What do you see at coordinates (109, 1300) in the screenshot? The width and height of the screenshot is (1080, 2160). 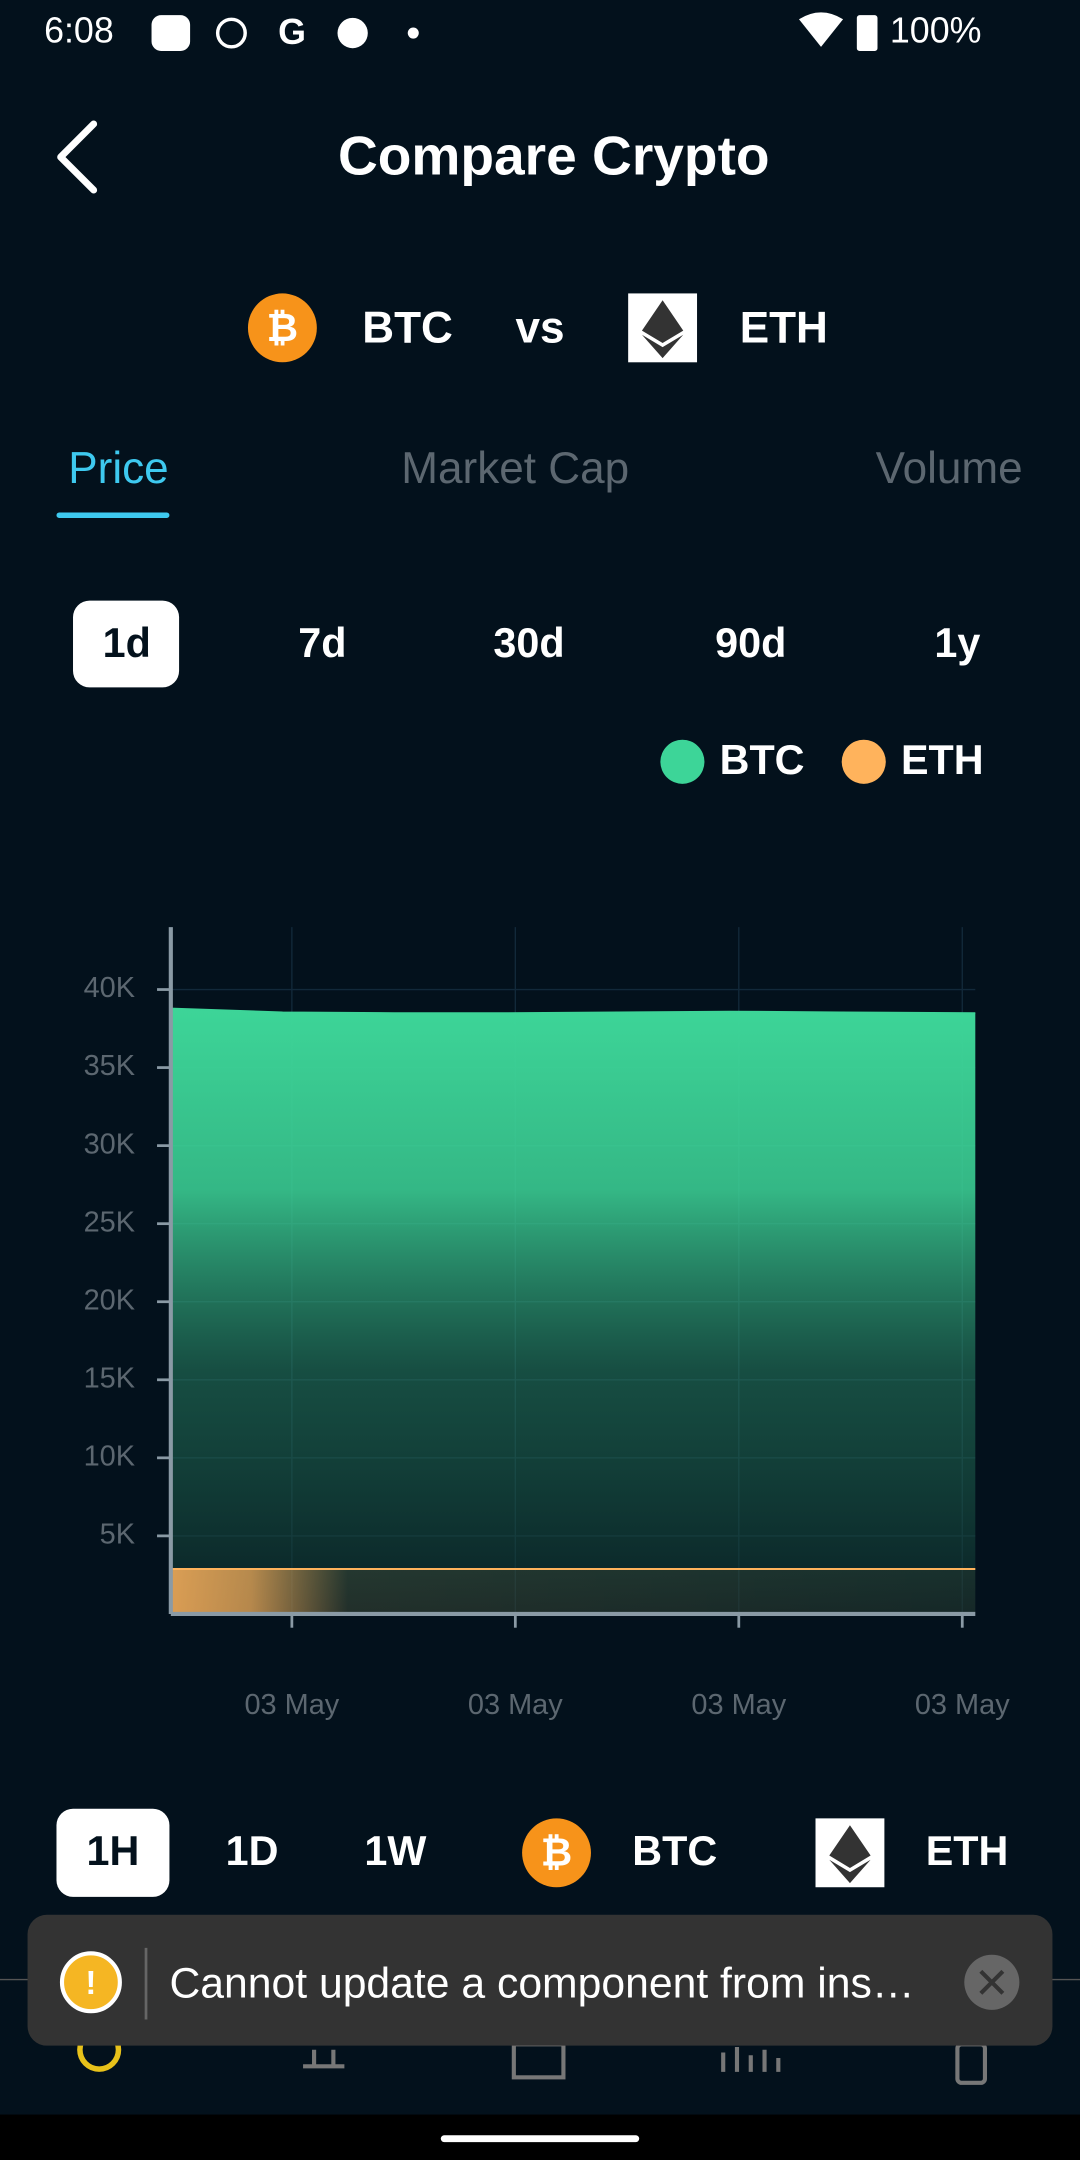 I see `y-tick-label: 20K` at bounding box center [109, 1300].